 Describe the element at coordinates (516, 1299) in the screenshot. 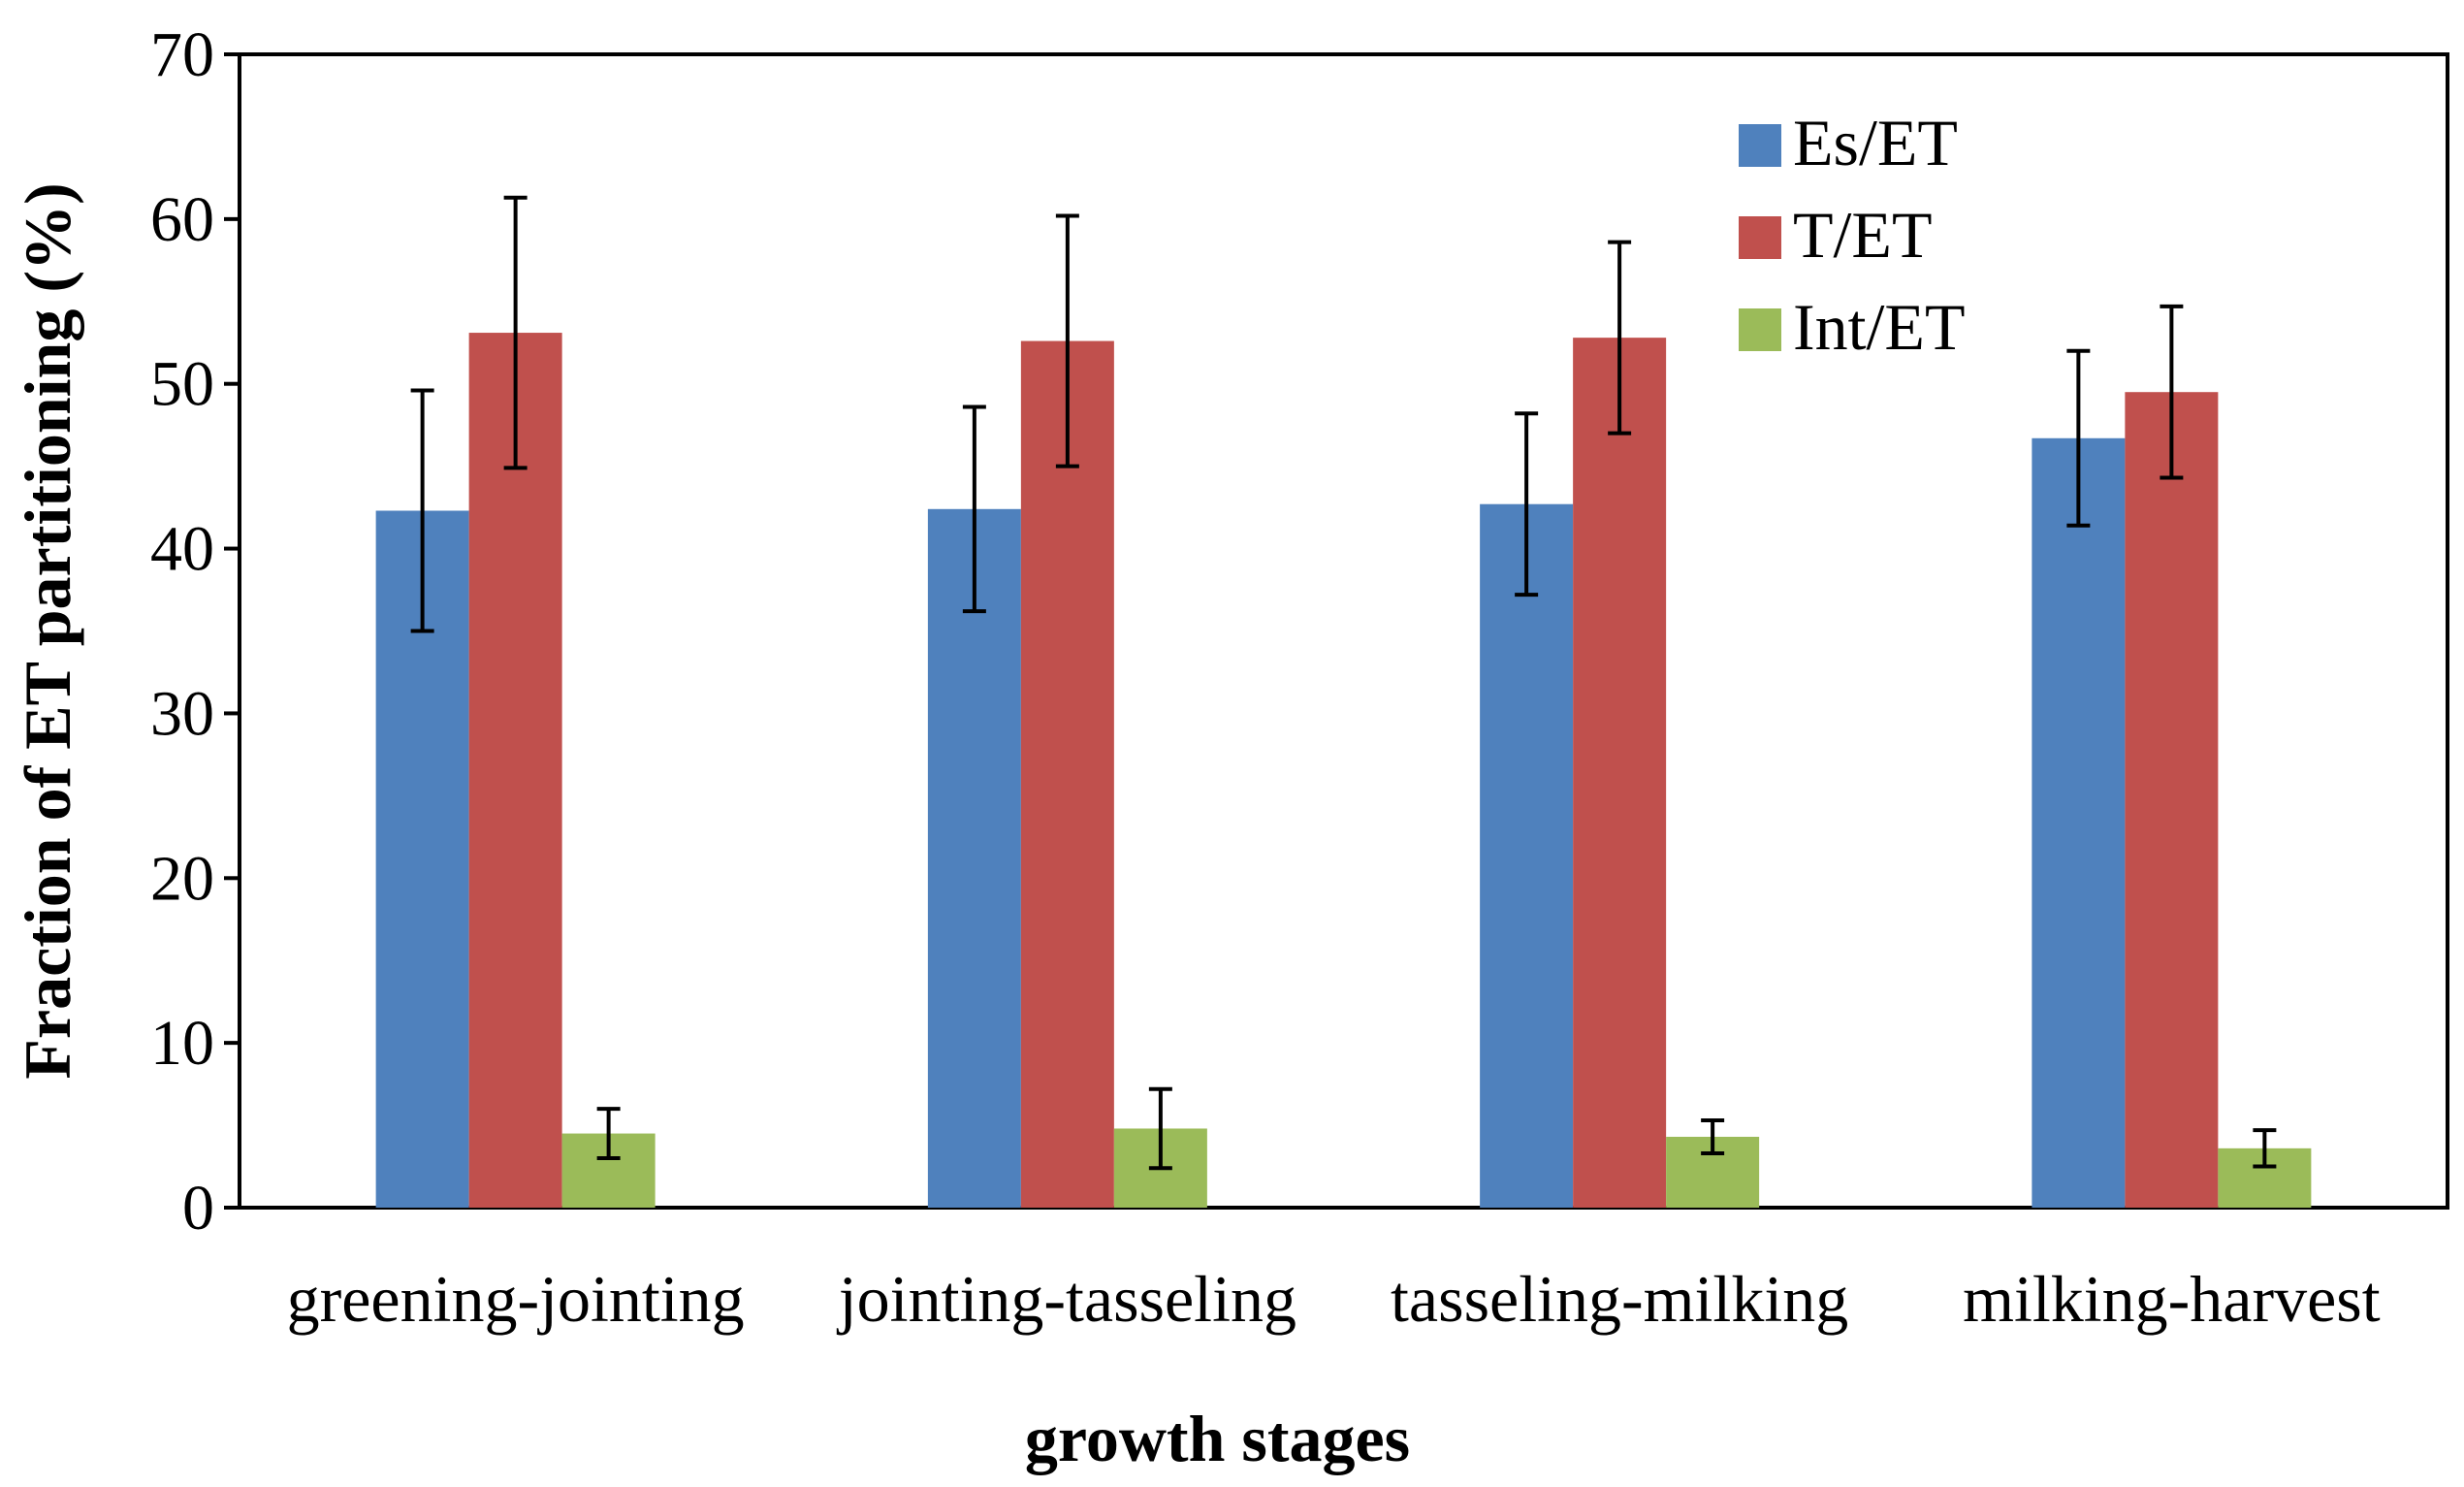

I see `x-category-label: greening-jointing` at that location.